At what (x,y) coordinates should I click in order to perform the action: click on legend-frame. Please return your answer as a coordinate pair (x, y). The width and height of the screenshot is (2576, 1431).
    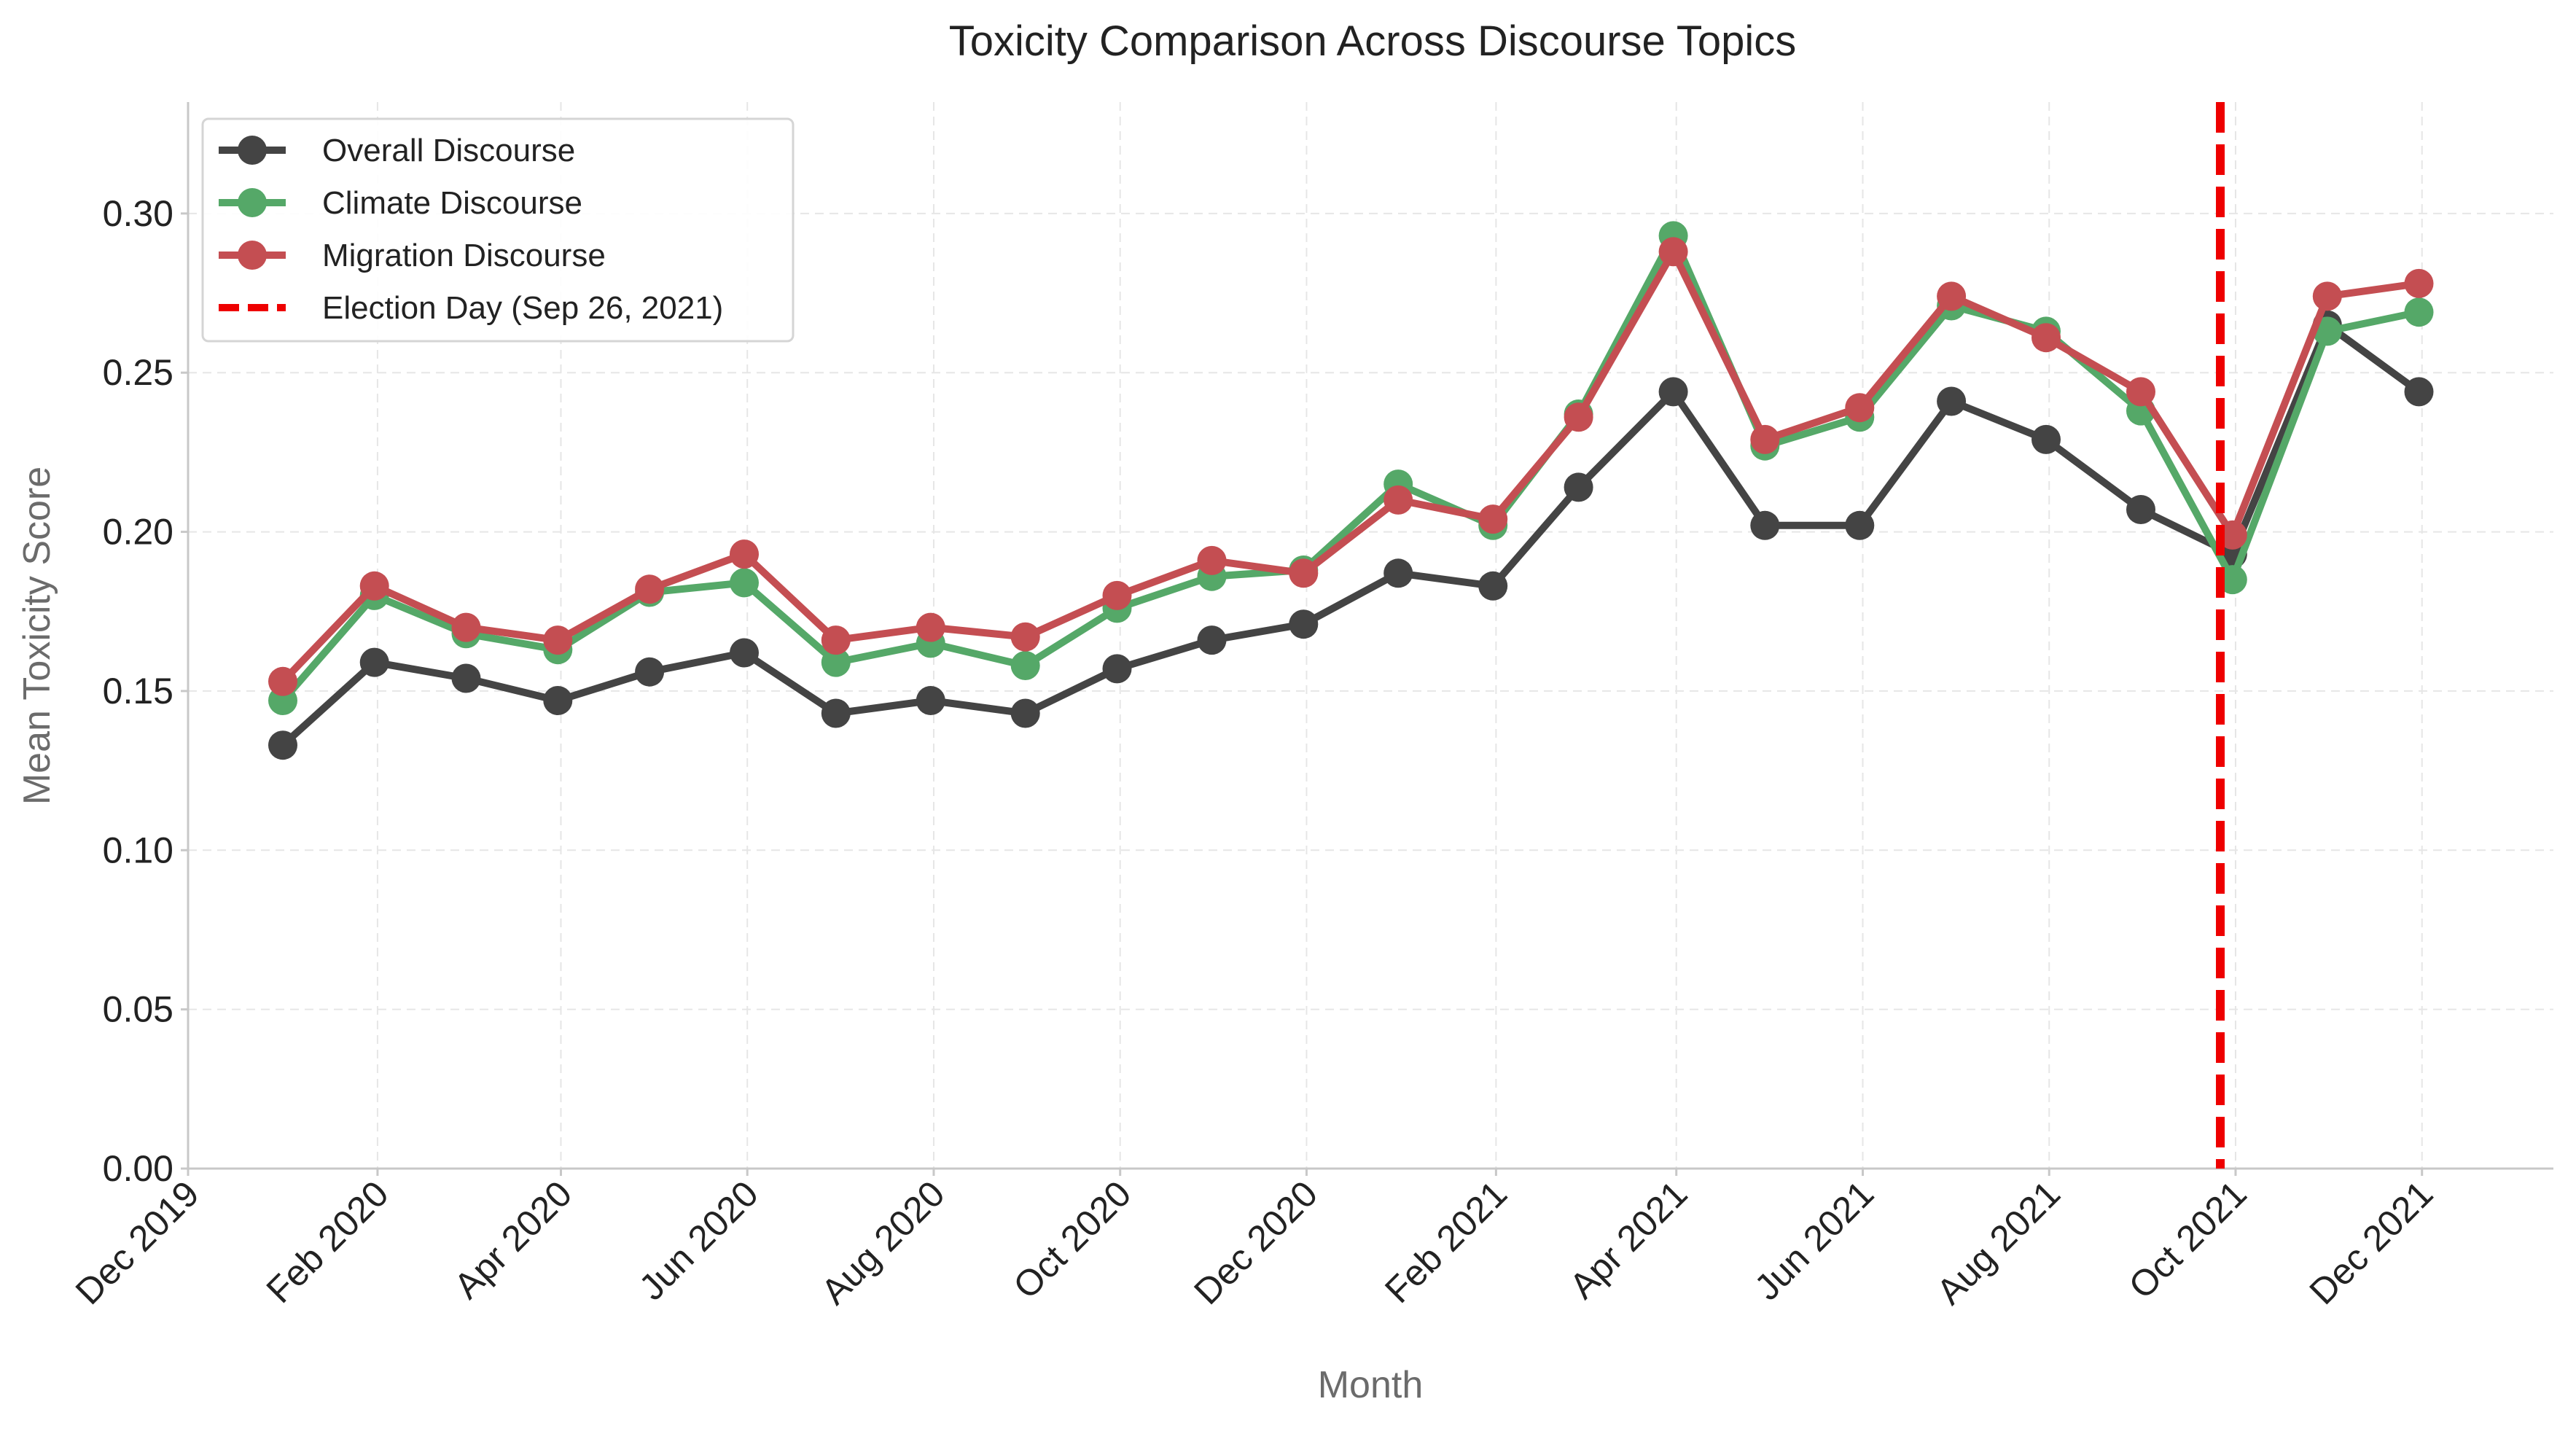
    Looking at the image, I should click on (498, 230).